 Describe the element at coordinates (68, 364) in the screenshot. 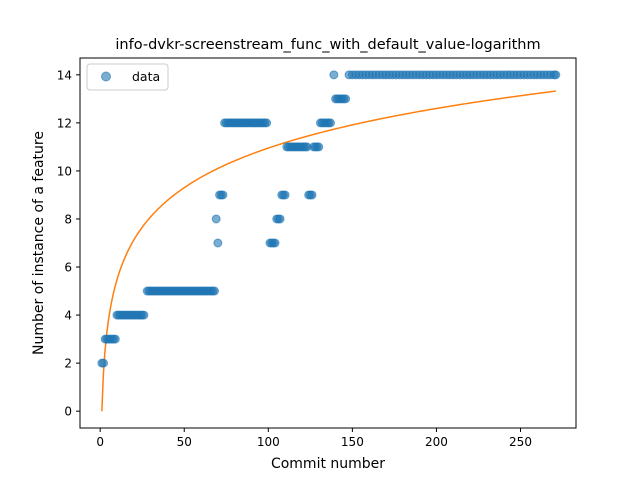

I see `y-tick-label: 2` at that location.